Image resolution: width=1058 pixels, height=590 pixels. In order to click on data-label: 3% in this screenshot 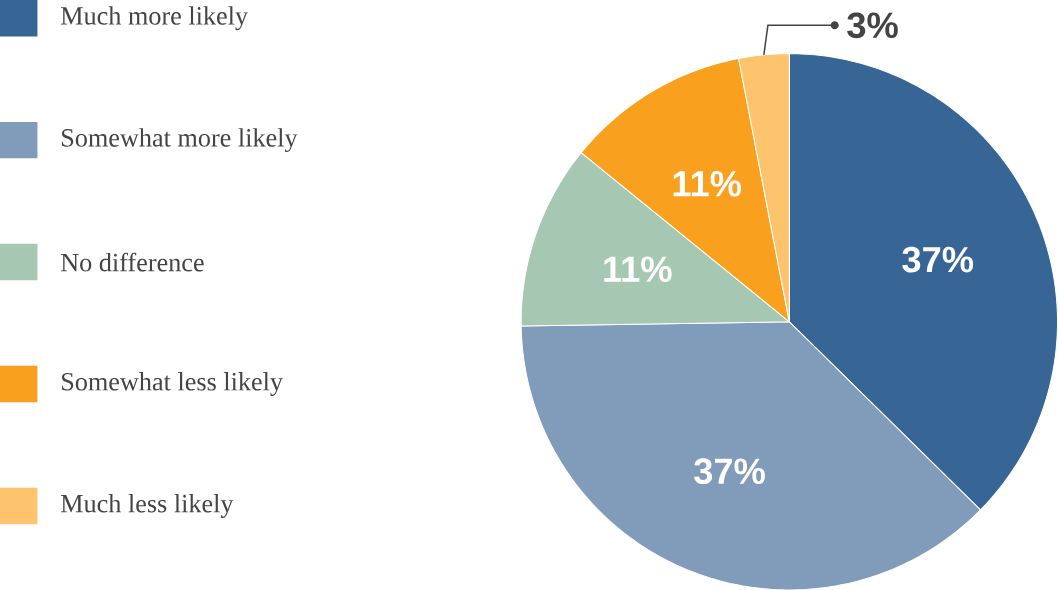, I will do `click(872, 25)`.